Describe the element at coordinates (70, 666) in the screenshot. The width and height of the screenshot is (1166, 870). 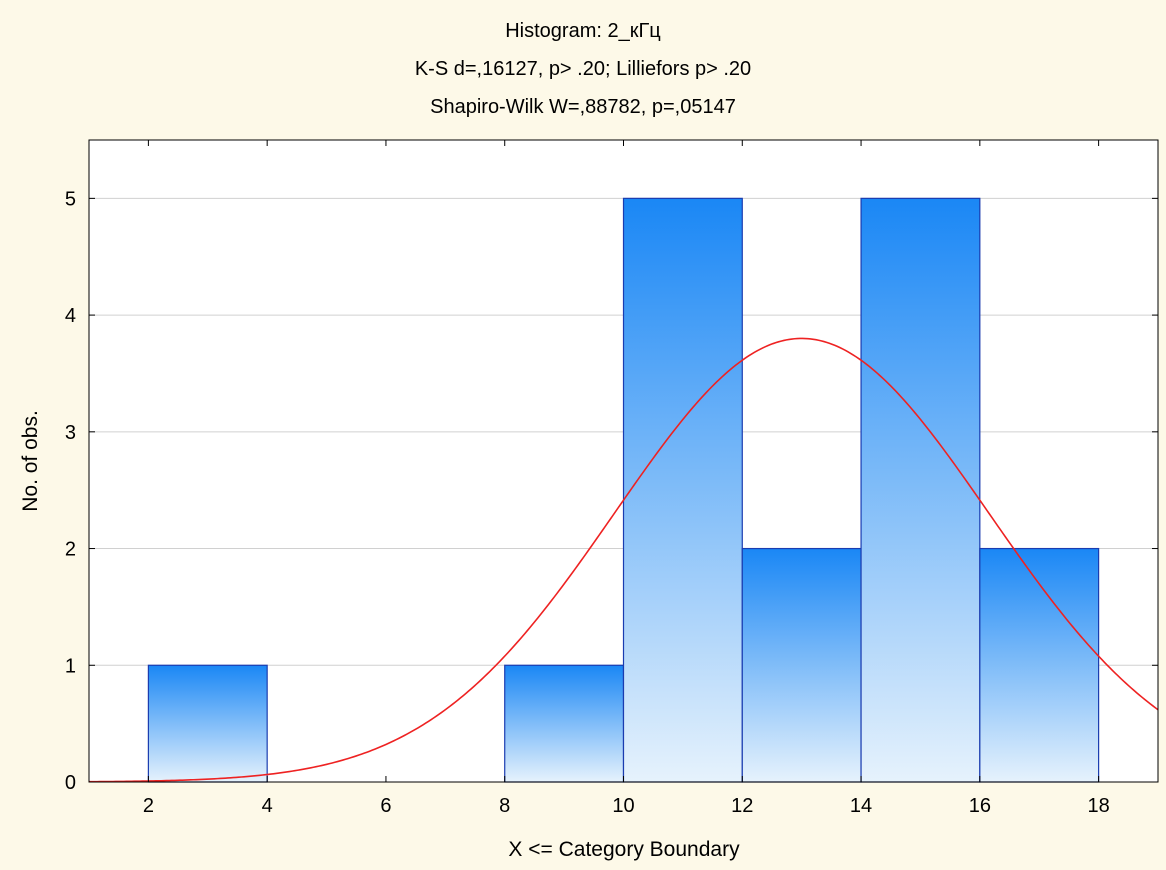
I see `y-tick-label: 1` at that location.